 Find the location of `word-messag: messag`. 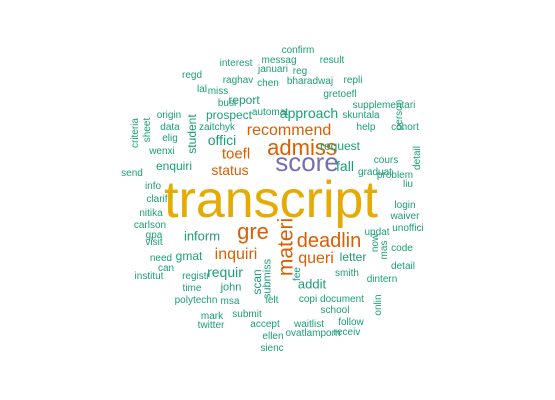

word-messag: messag is located at coordinates (279, 60).